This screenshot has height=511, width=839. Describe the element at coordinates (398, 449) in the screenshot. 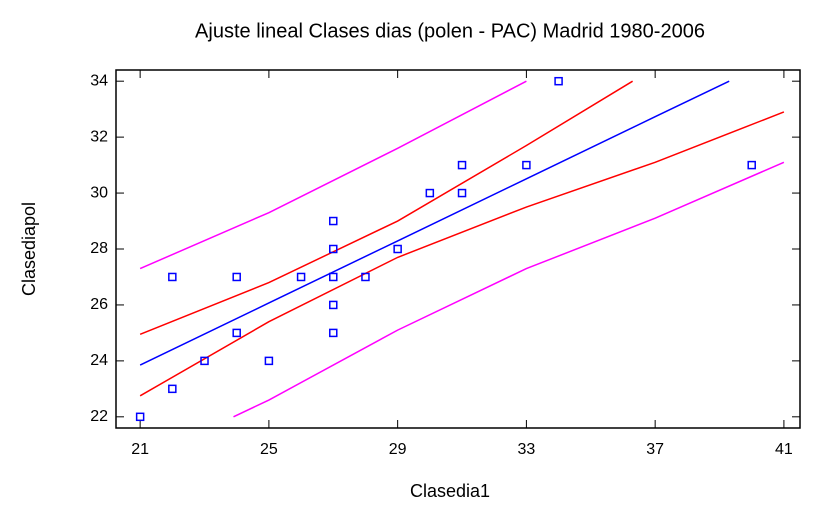

I see `x-tick-label: 29` at that location.